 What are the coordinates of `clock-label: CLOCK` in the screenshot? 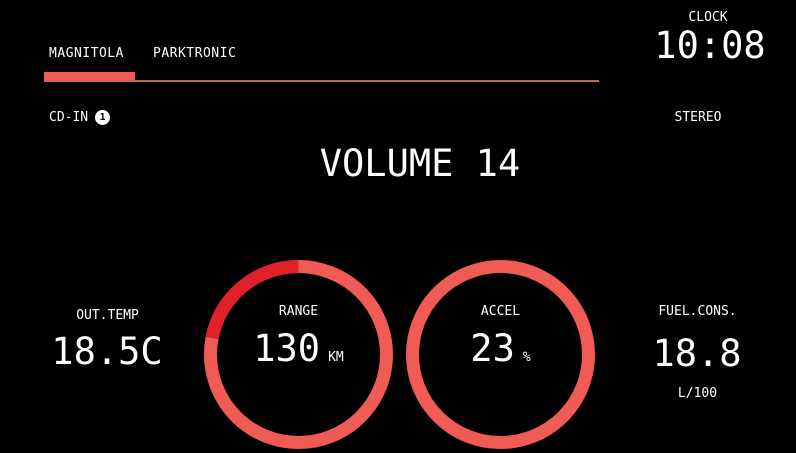 It's located at (708, 17).